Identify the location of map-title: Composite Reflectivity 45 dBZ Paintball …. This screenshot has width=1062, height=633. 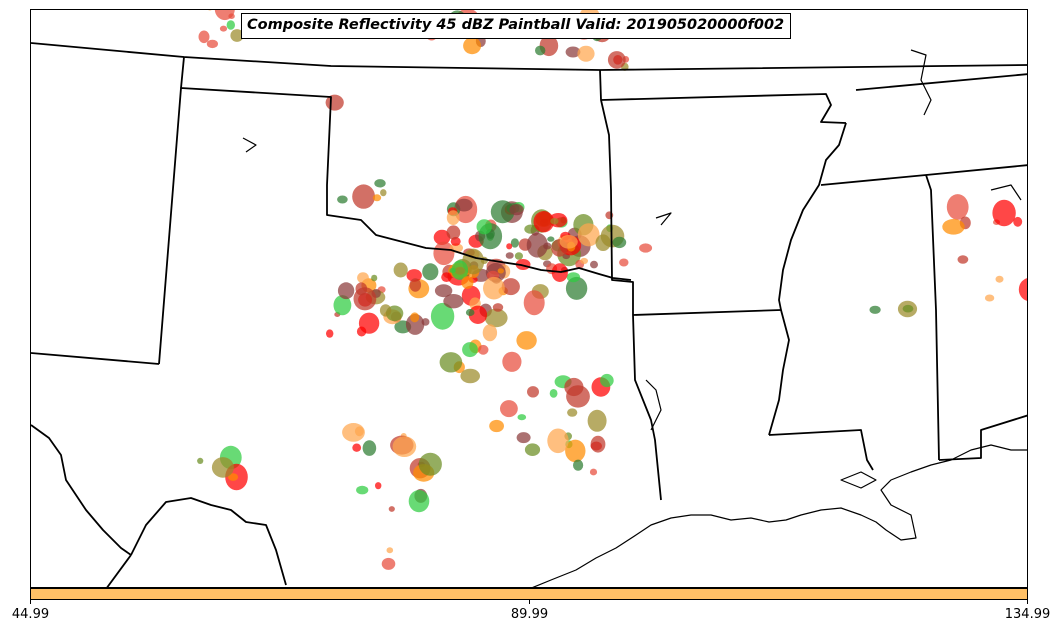
(516, 26).